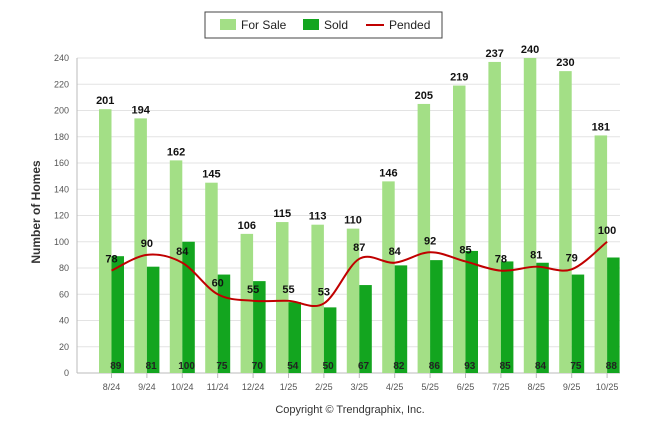 The image size is (646, 434). I want to click on sold-value-label: 82, so click(399, 366).